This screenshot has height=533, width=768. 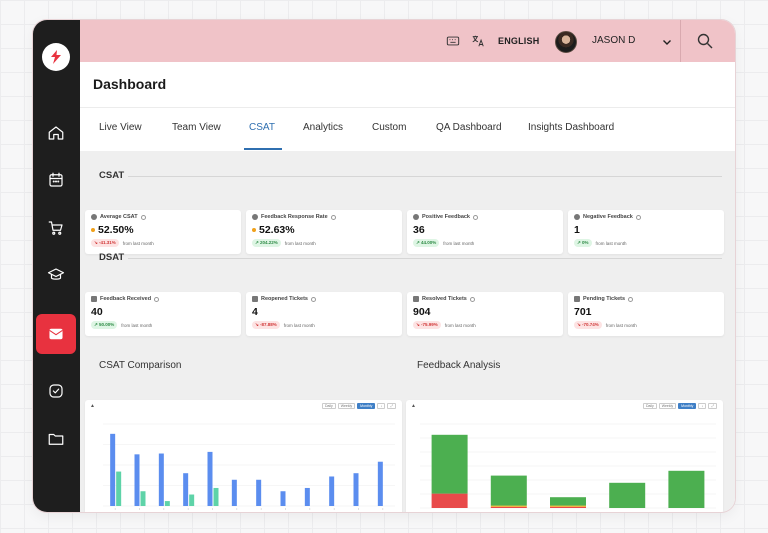 What do you see at coordinates (56, 391) in the screenshot?
I see `check-circle-icon` at bounding box center [56, 391].